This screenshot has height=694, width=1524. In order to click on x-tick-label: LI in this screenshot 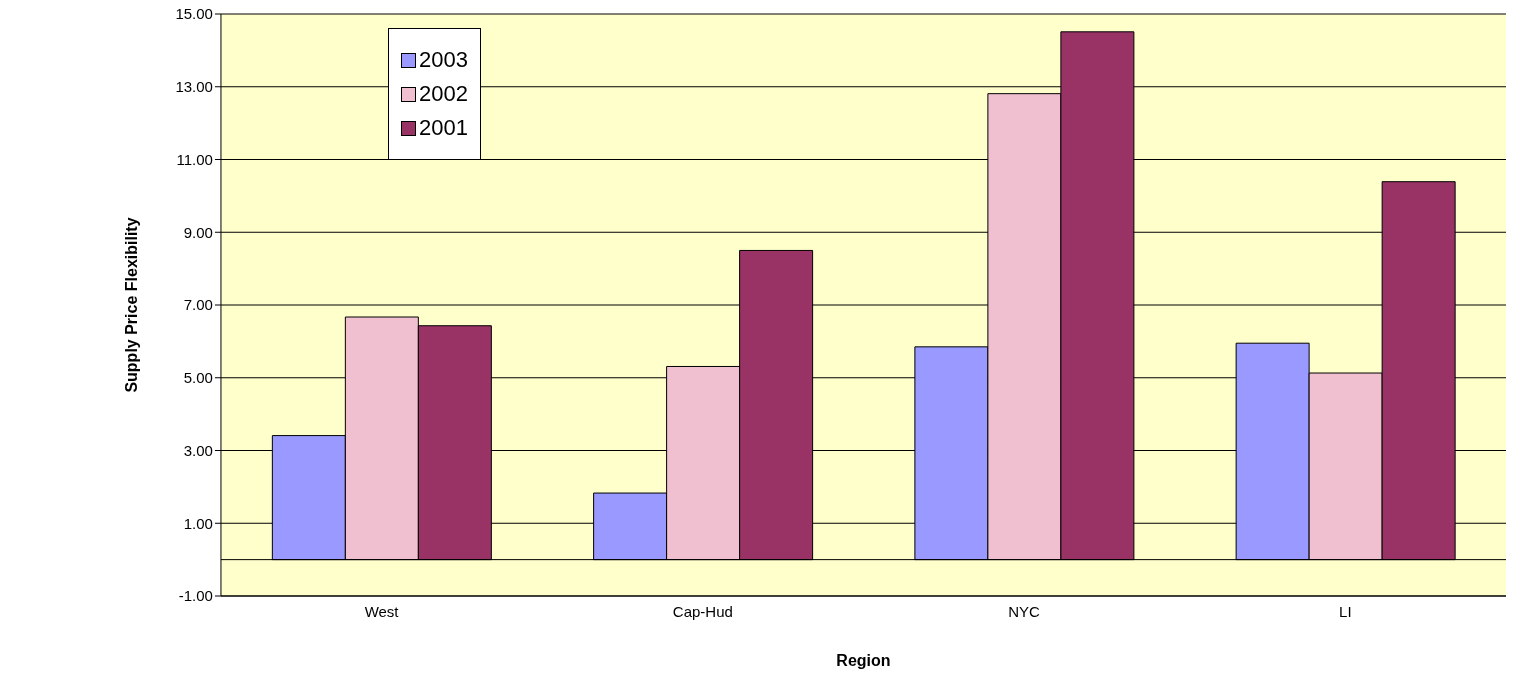, I will do `click(1345, 611)`.